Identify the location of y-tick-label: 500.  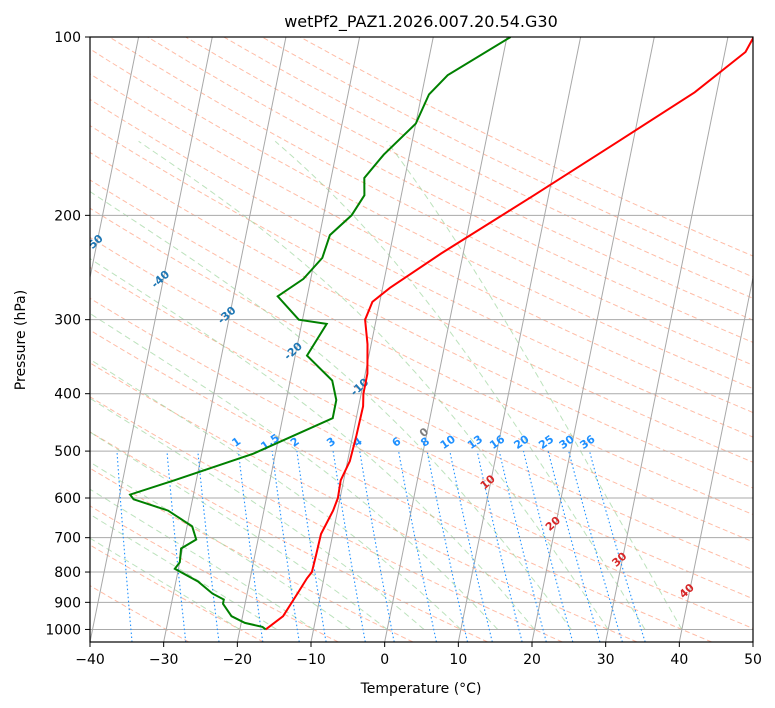
(67, 452).